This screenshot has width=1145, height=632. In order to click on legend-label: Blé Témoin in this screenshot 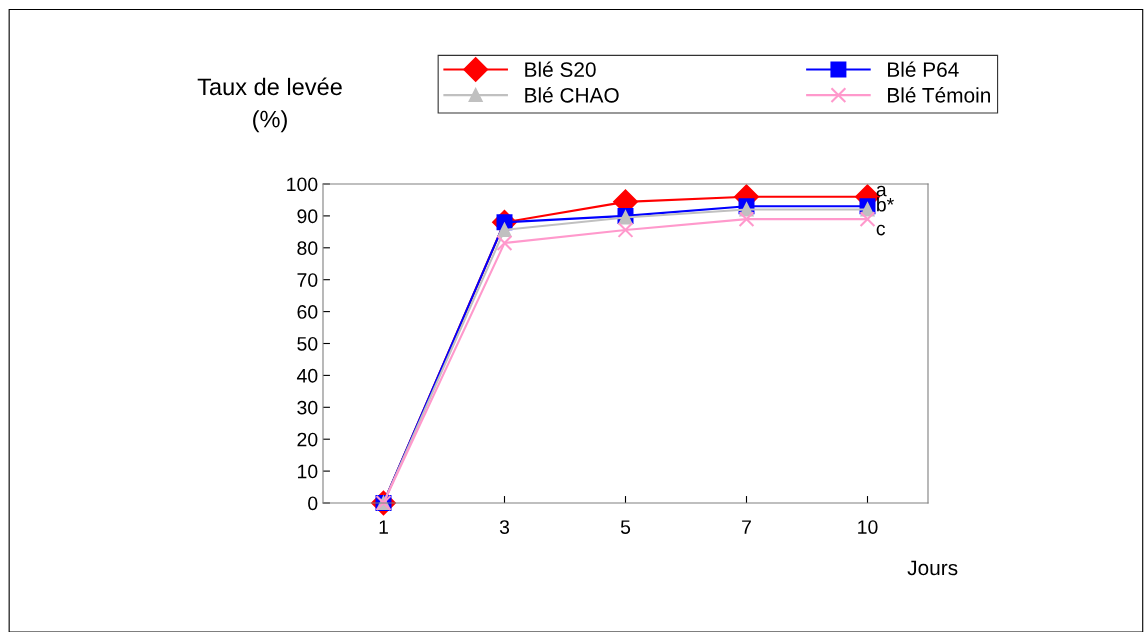, I will do `click(939, 95)`.